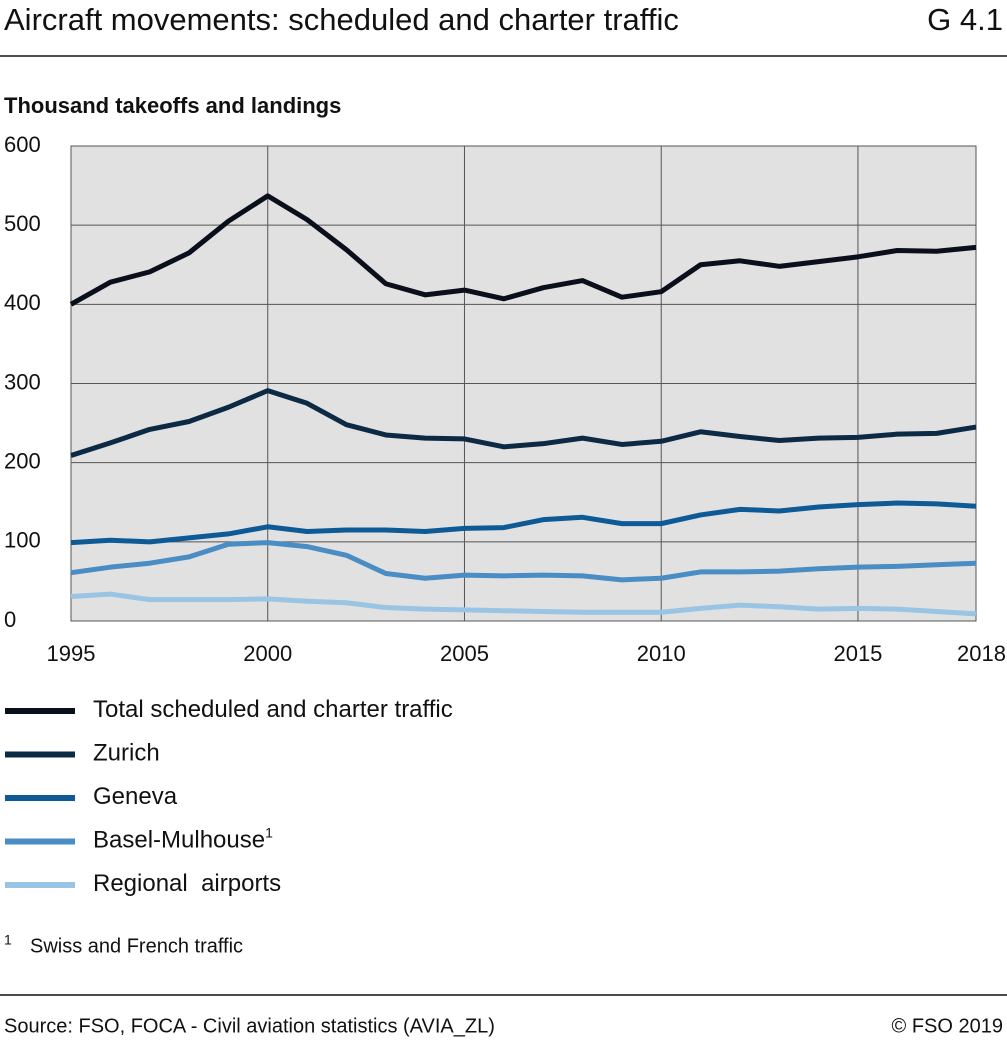  Describe the element at coordinates (981, 653) in the screenshot. I see `x-tick-label: 2018` at that location.